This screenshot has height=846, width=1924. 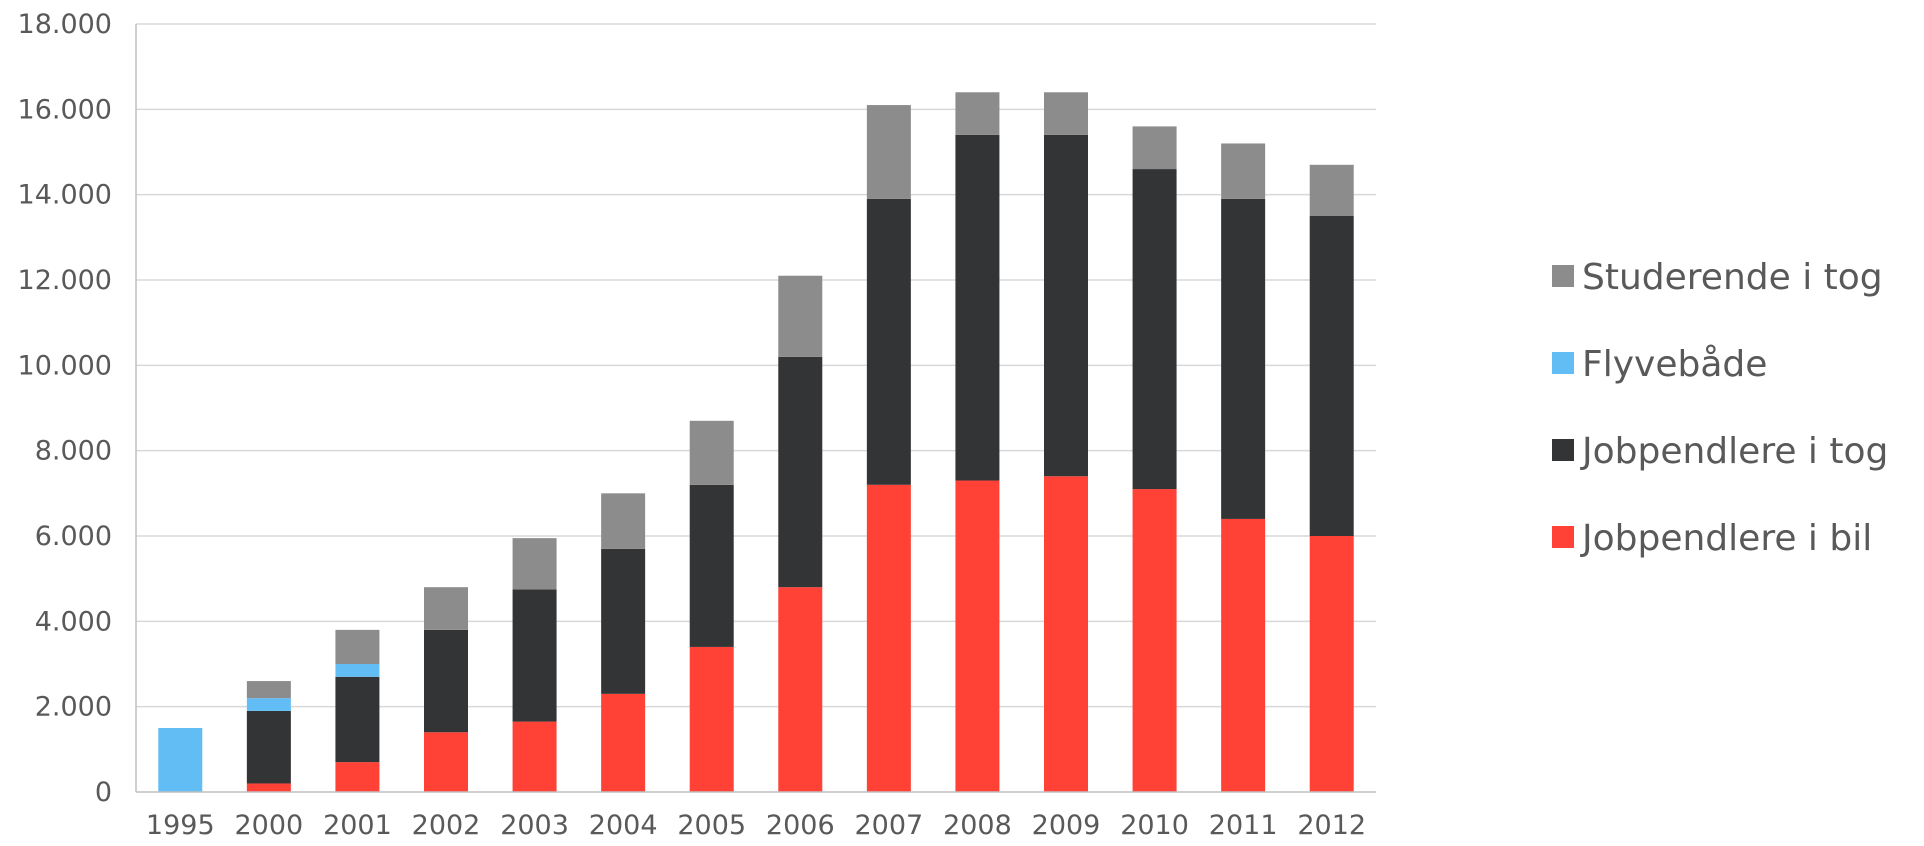 What do you see at coordinates (711, 452) in the screenshot?
I see `bar-studerende-i-tog-2005` at bounding box center [711, 452].